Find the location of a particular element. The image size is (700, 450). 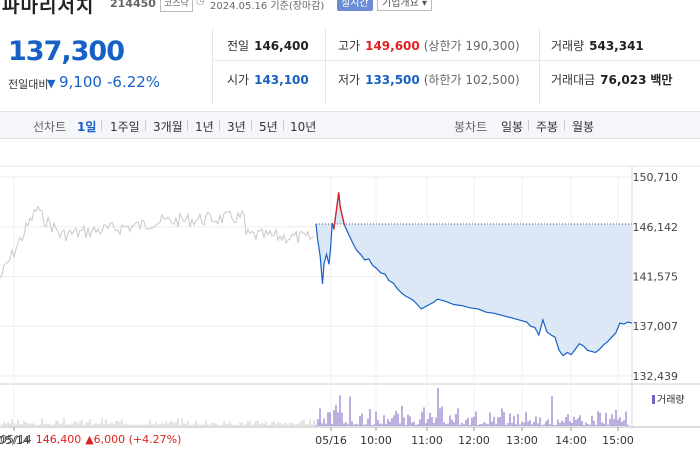

turnover-unit: 백만 is located at coordinates (661, 80).